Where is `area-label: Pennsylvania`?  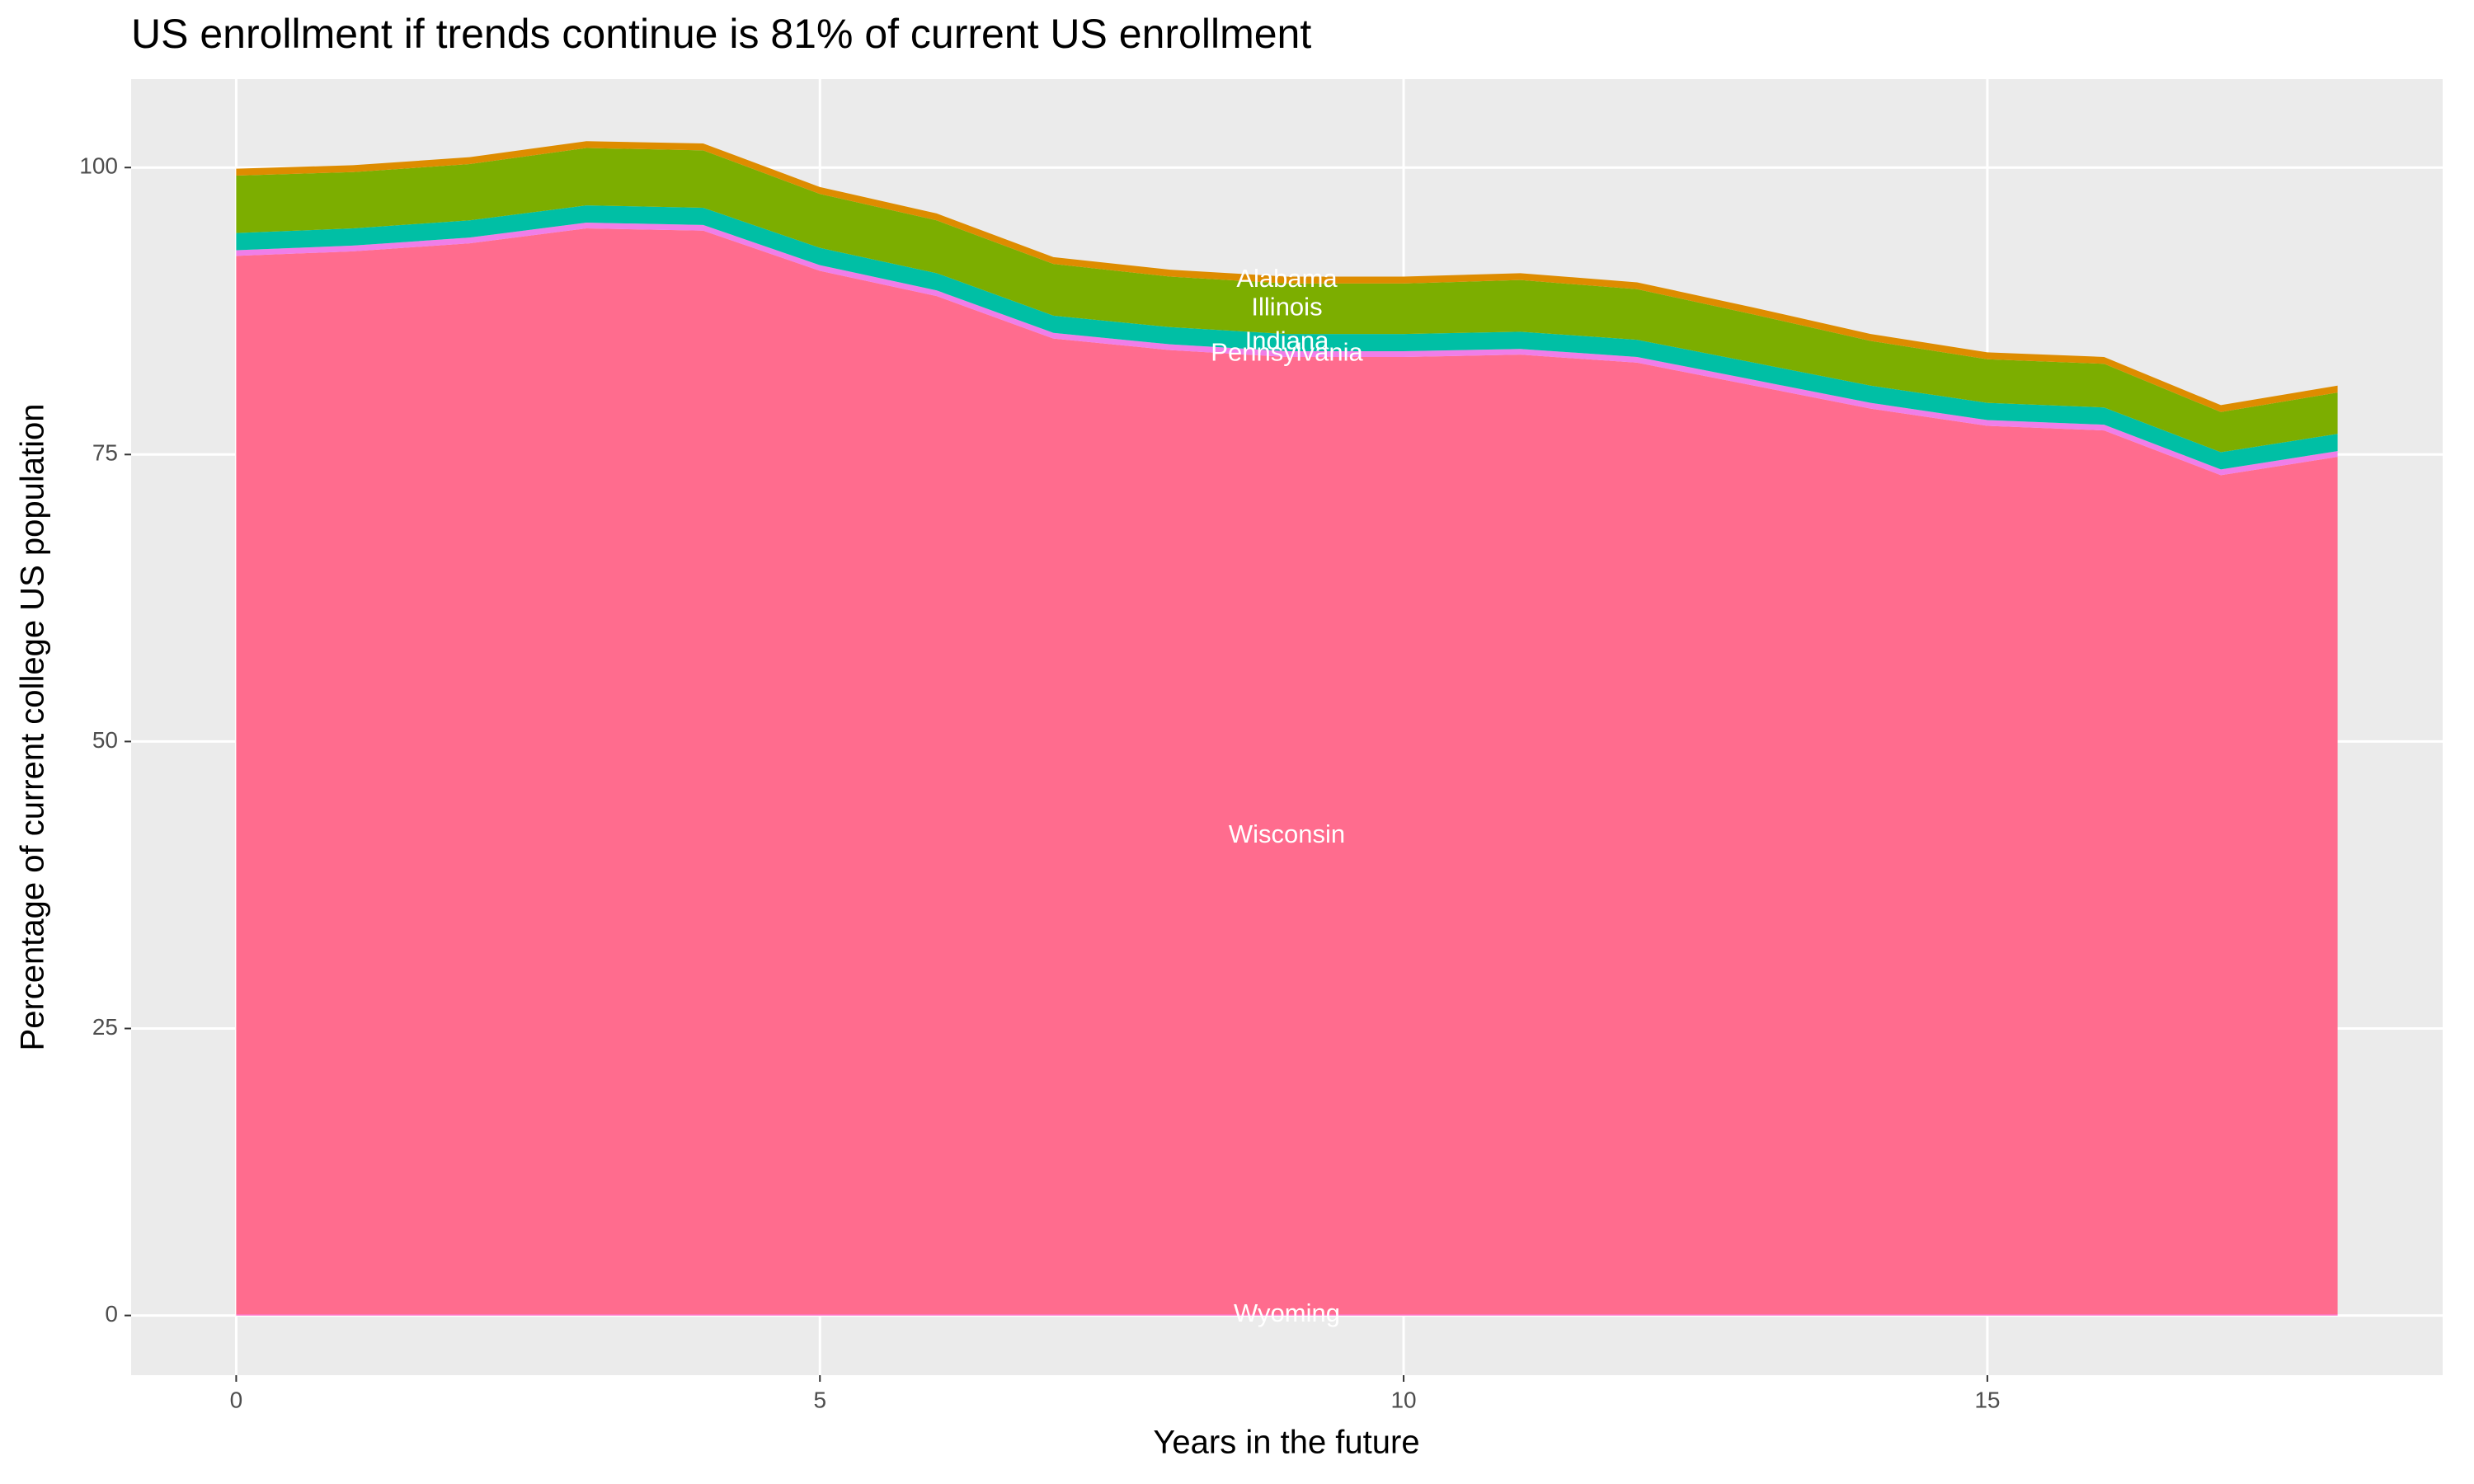 area-label: Pennsylvania is located at coordinates (1287, 352).